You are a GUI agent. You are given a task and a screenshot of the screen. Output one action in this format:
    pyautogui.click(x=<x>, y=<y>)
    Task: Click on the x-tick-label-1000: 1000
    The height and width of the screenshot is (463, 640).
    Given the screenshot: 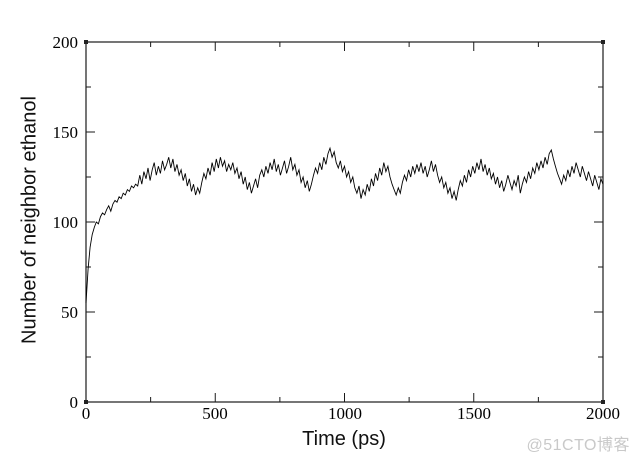 What is the action you would take?
    pyautogui.click(x=345, y=413)
    